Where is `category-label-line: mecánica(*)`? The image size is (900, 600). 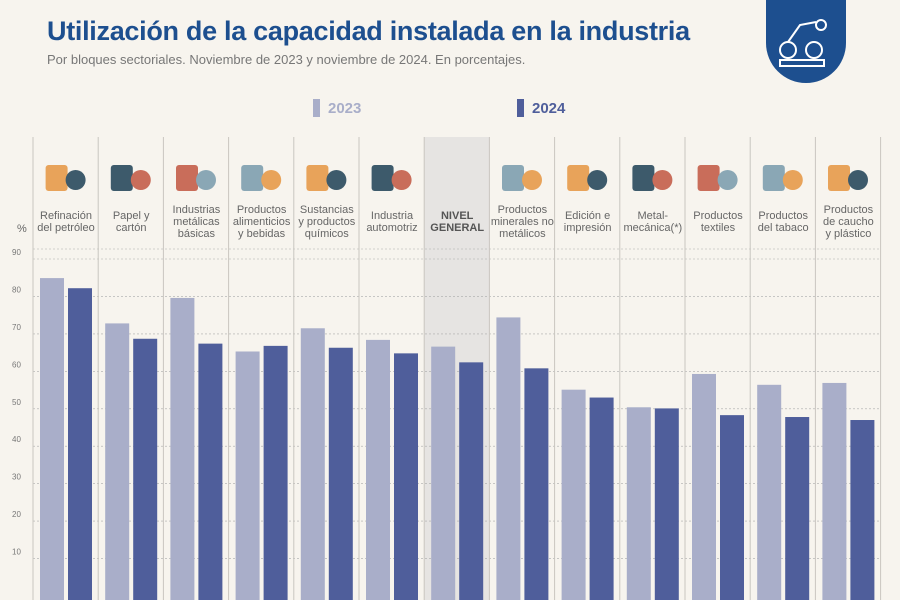
category-label-line: mecánica(*) is located at coordinates (653, 228).